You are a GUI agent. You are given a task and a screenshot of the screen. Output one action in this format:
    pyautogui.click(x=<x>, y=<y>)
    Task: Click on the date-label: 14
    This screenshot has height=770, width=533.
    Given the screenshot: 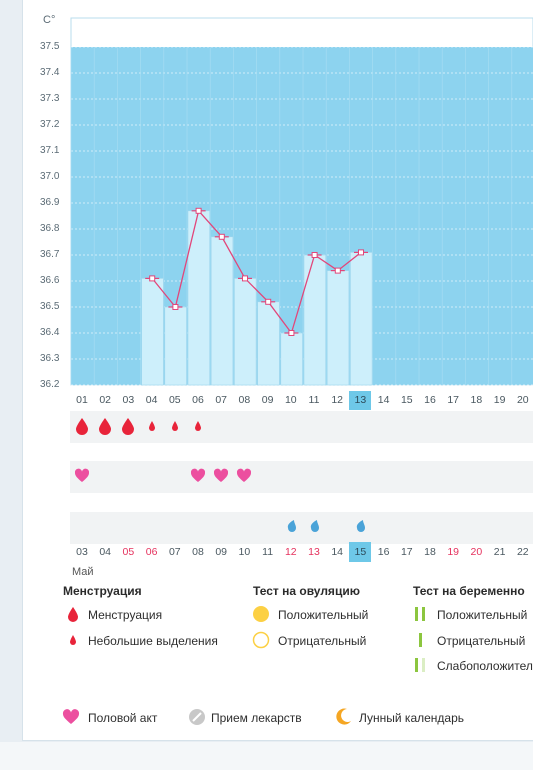 What is the action you would take?
    pyautogui.click(x=337, y=552)
    